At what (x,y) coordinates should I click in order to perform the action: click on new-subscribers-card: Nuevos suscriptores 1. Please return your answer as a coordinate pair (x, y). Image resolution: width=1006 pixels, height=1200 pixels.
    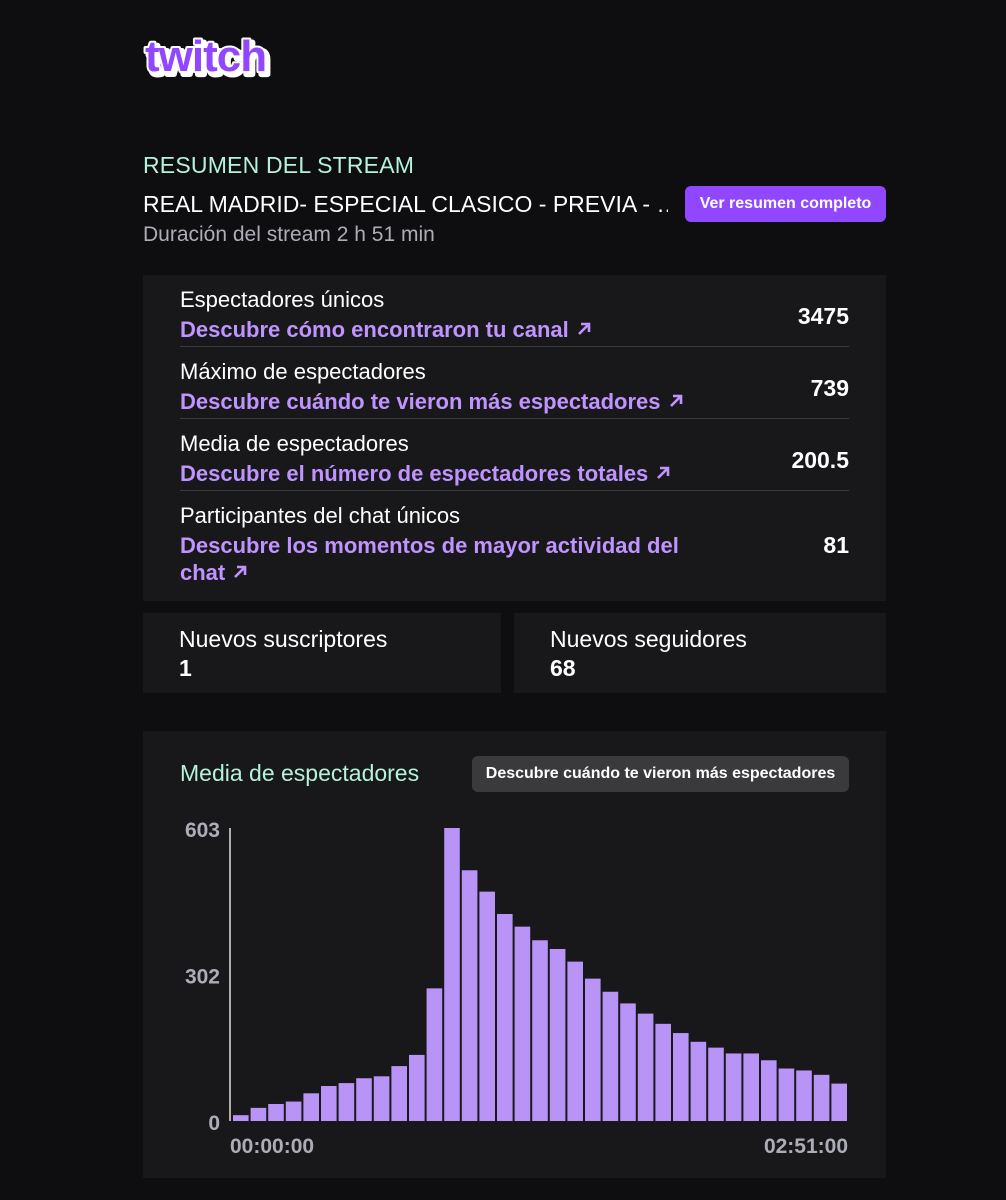
    Looking at the image, I should click on (322, 653).